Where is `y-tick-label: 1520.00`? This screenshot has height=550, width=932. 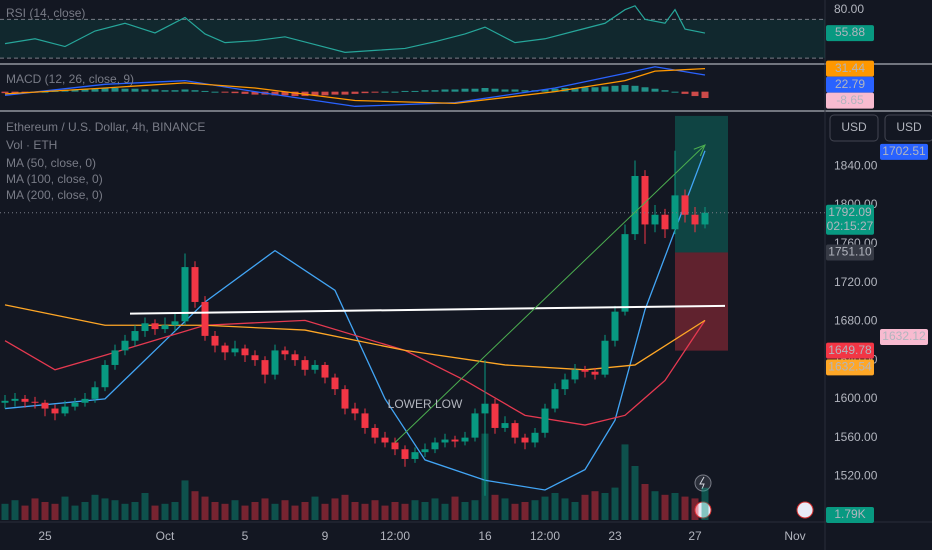 y-tick-label: 1520.00 is located at coordinates (856, 476).